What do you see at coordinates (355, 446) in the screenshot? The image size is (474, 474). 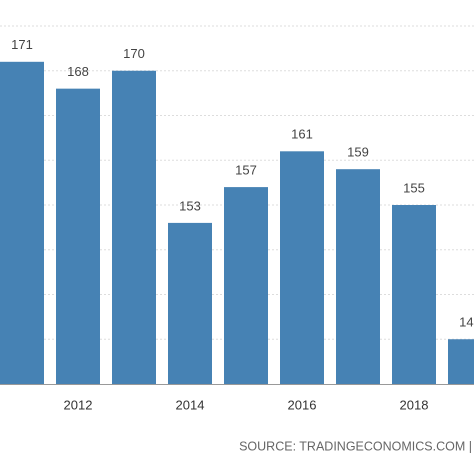 I see `source: SOURCE: TRADINGECONOMICS.COM |` at bounding box center [355, 446].